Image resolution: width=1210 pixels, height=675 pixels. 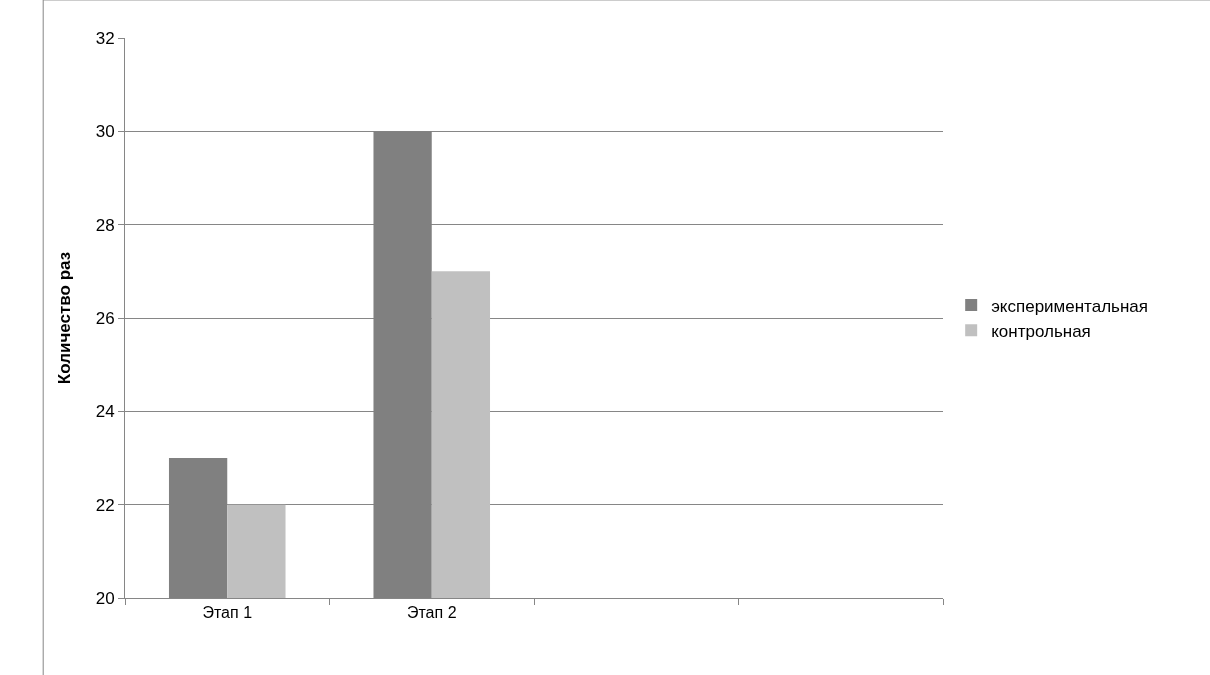 I want to click on y-tick-label: 22, so click(x=105, y=505).